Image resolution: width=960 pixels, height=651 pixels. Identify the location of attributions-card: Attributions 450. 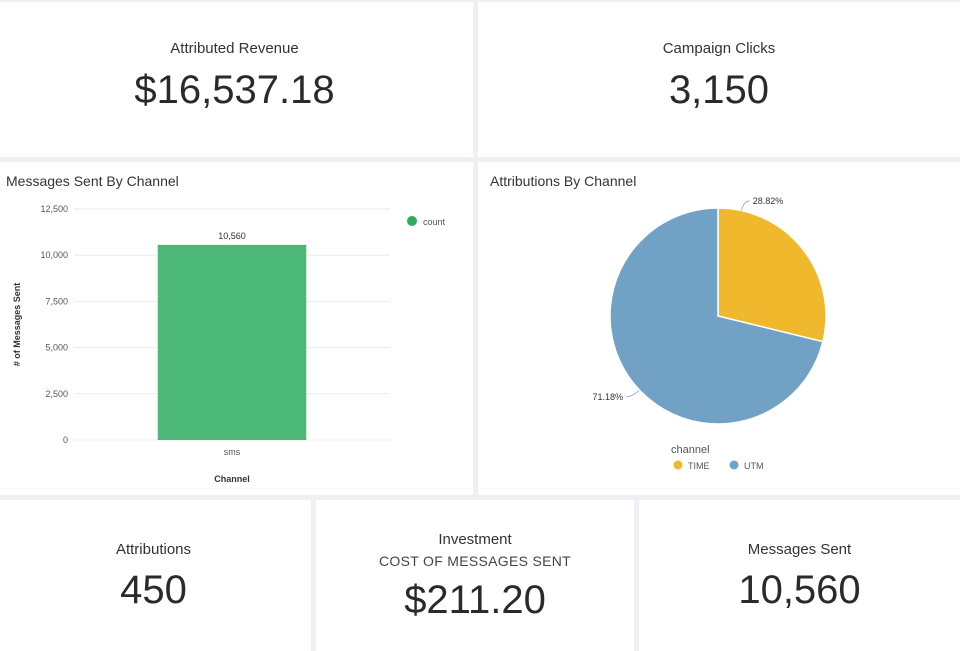
(155, 575).